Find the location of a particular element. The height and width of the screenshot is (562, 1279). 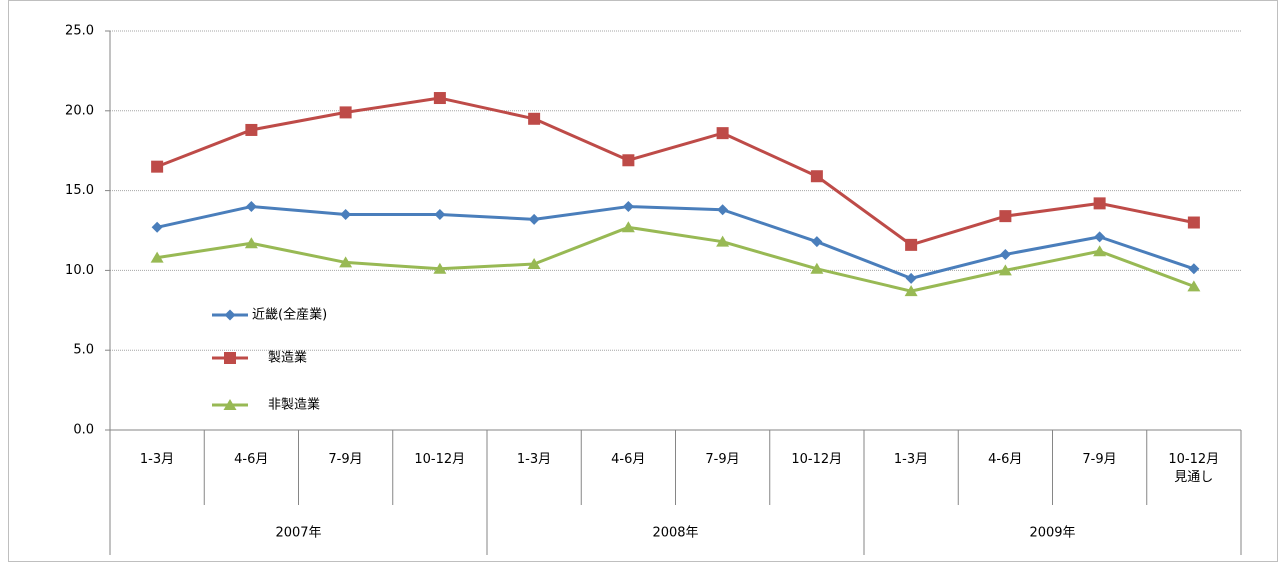

group-label: 2007年 is located at coordinates (298, 533).